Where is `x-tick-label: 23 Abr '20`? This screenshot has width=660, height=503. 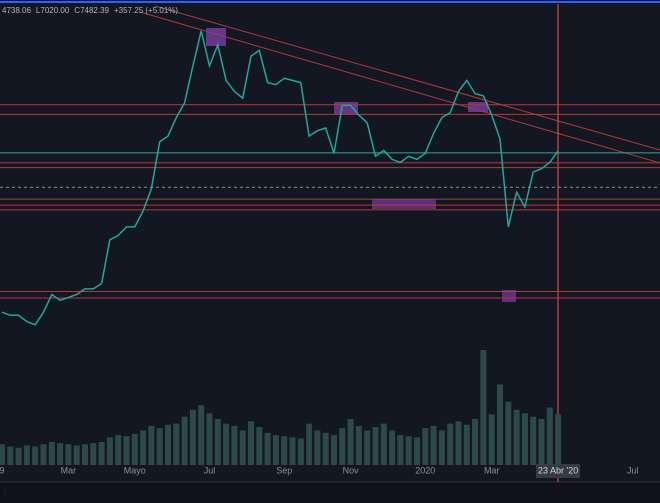
x-tick-label: 23 Abr '20 is located at coordinates (558, 470).